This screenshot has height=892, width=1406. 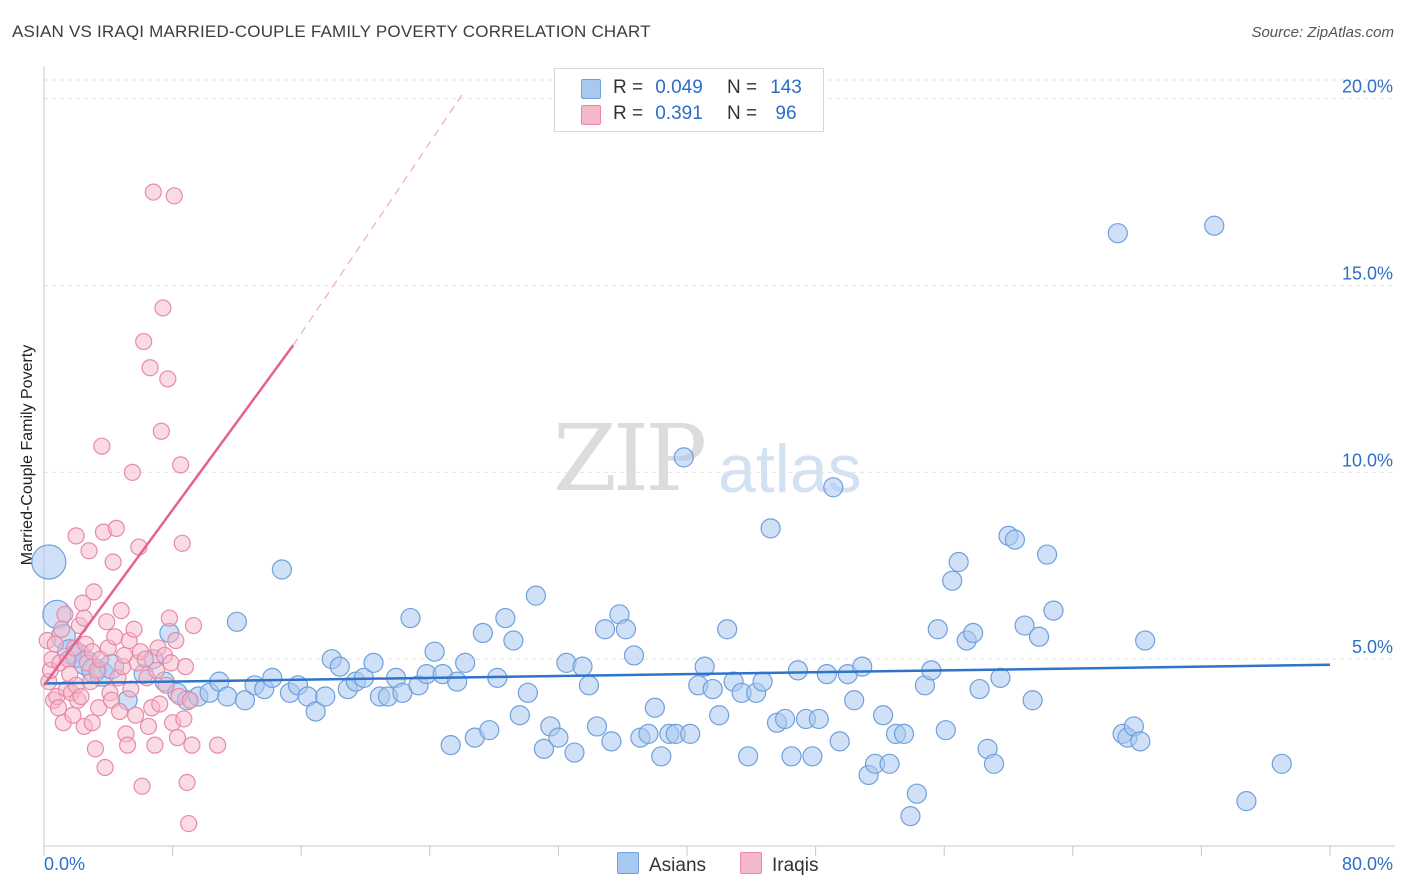 What do you see at coordinates (628, 87) in the screenshot?
I see `asians-r-label: R =` at bounding box center [628, 87].